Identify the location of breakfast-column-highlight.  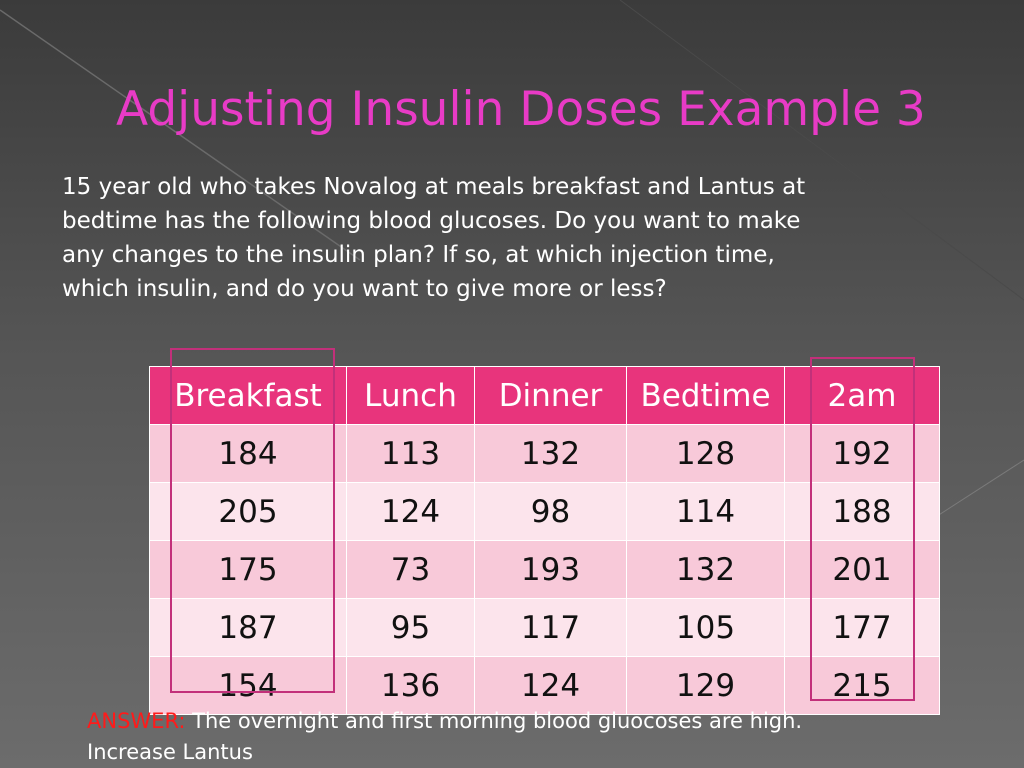
(252, 520).